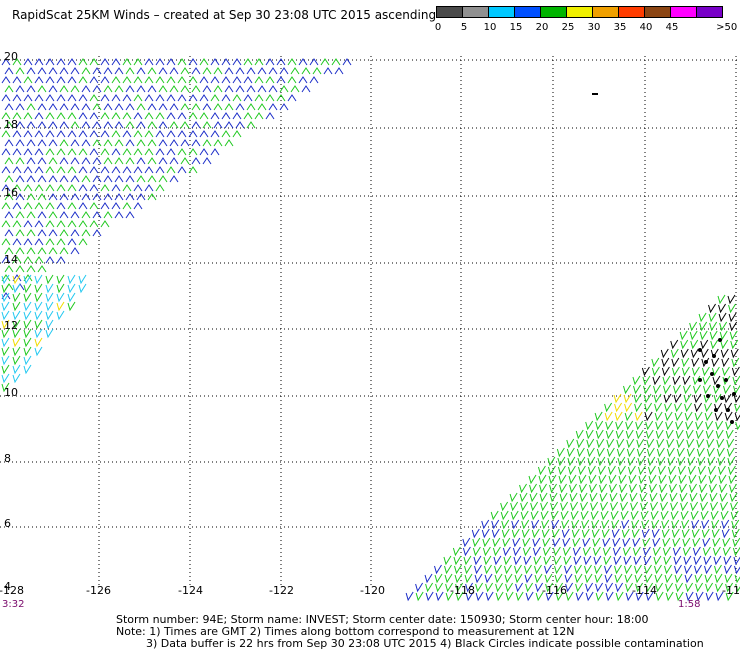 The image size is (740, 650). Describe the element at coordinates (595, 94) in the screenshot. I see `island-marker` at that location.